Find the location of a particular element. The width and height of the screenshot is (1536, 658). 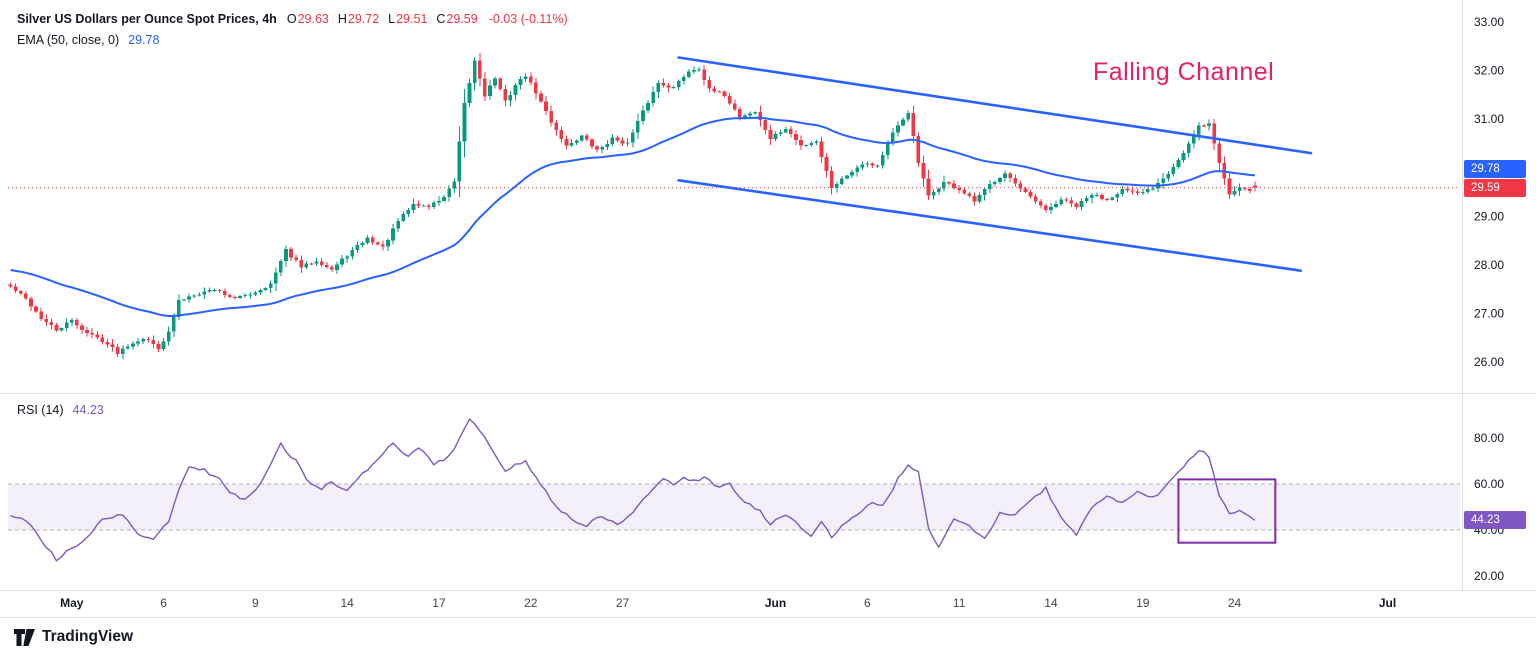

tradingview-logo-icon is located at coordinates (24, 637).